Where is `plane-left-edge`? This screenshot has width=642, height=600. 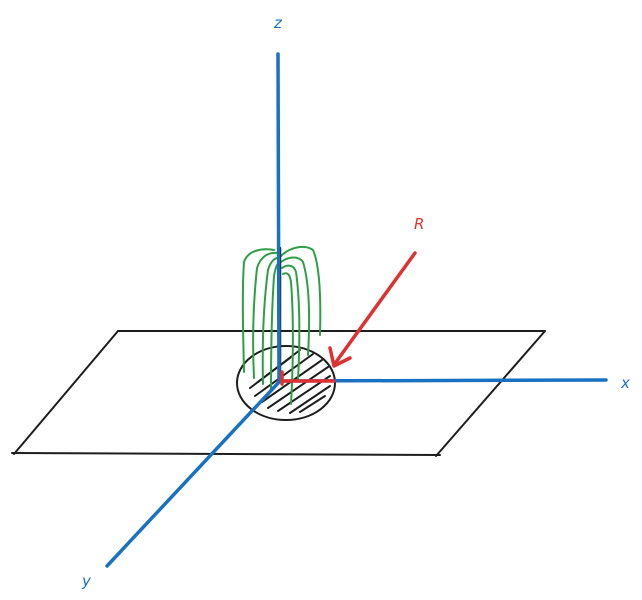
plane-left-edge is located at coordinates (66, 392).